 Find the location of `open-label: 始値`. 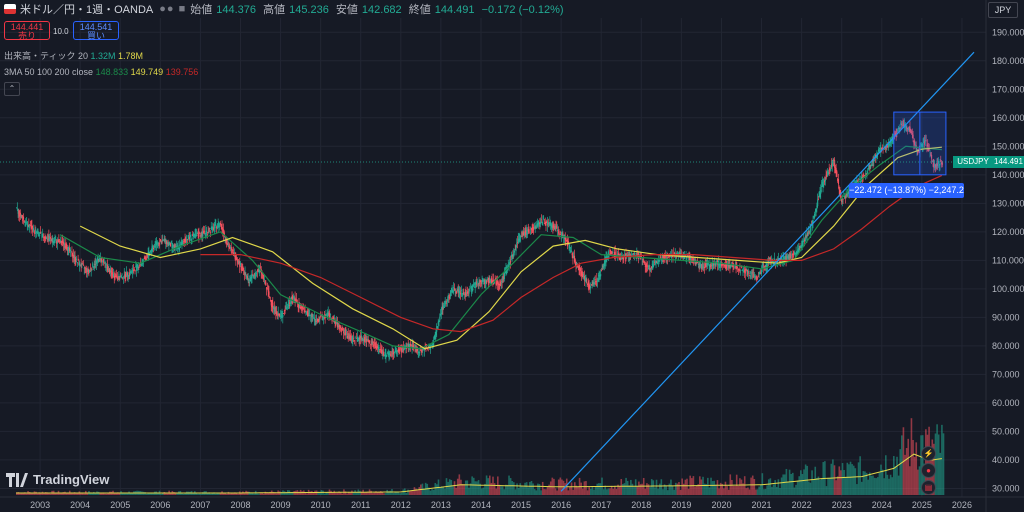

open-label: 始値 is located at coordinates (201, 10).